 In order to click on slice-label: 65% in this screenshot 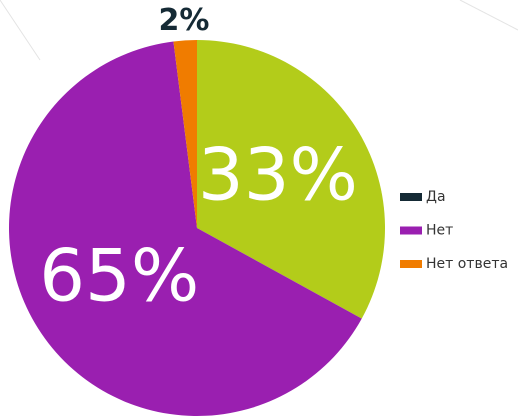, I will do `click(119, 275)`.